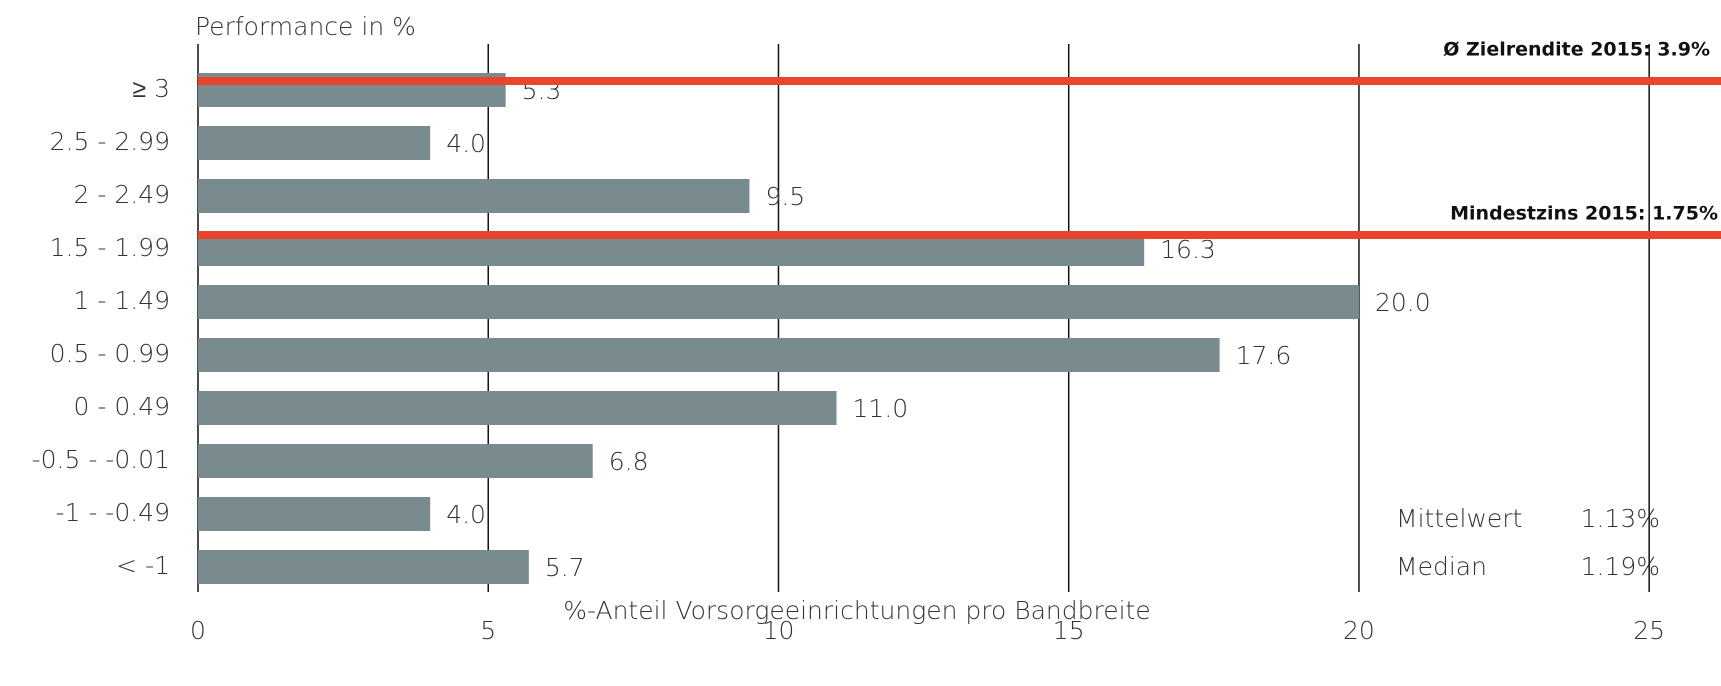 The image size is (1721, 686). I want to click on y-tick-label: -0.5 - -0.01, so click(101, 459).